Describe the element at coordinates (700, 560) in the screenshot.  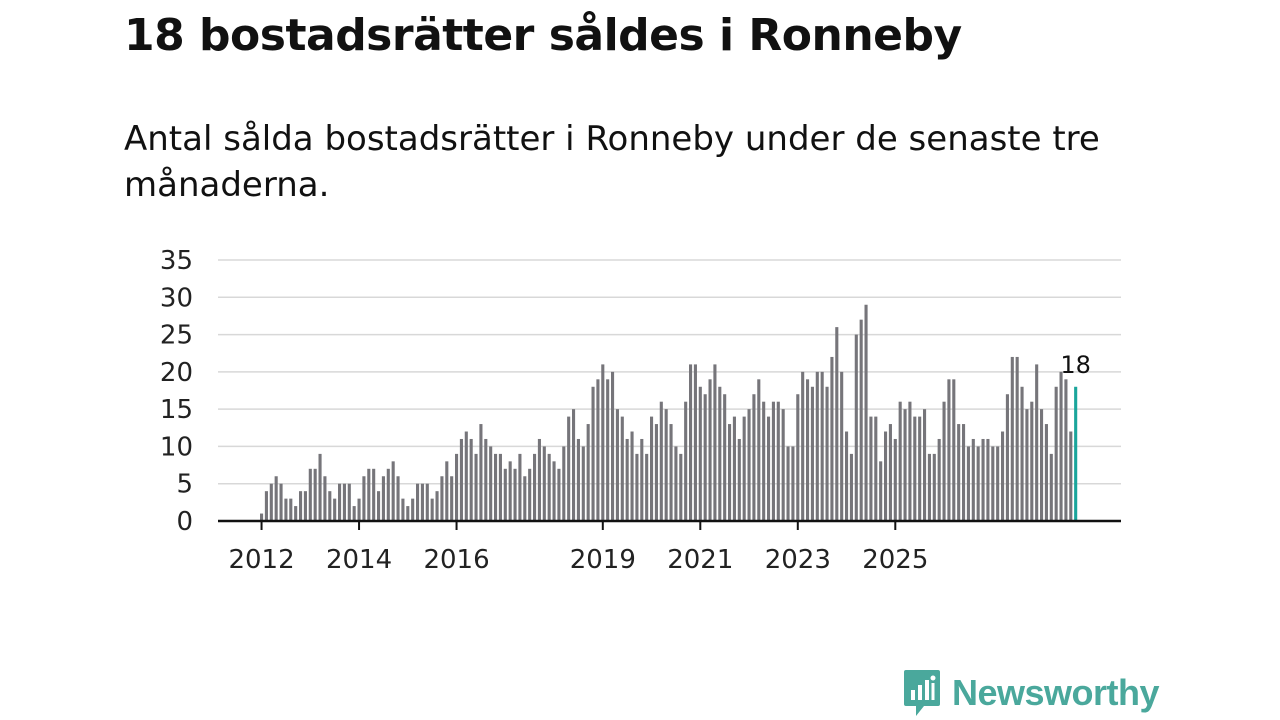
I see `x-tick-label: 2021` at that location.